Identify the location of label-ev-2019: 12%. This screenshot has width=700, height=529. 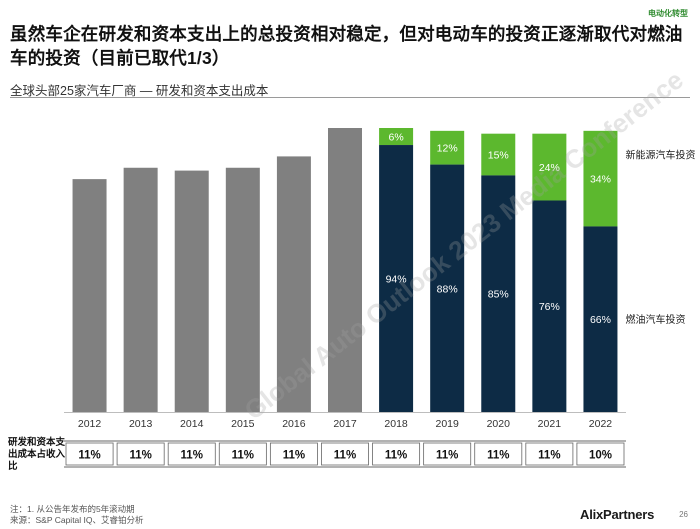
(447, 149).